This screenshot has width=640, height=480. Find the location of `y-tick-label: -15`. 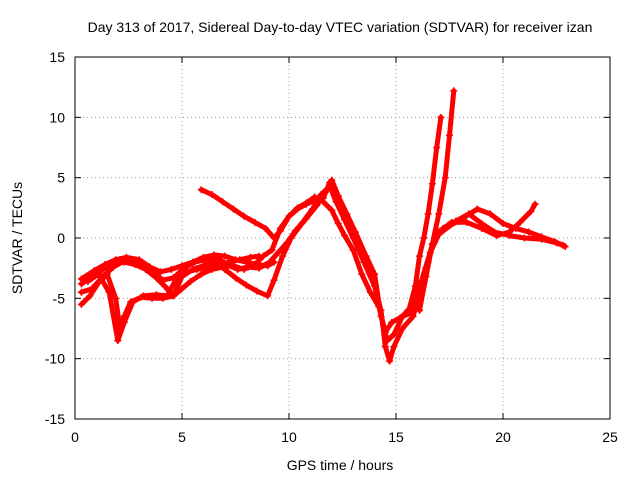

y-tick-label: -15 is located at coordinates (55, 419).